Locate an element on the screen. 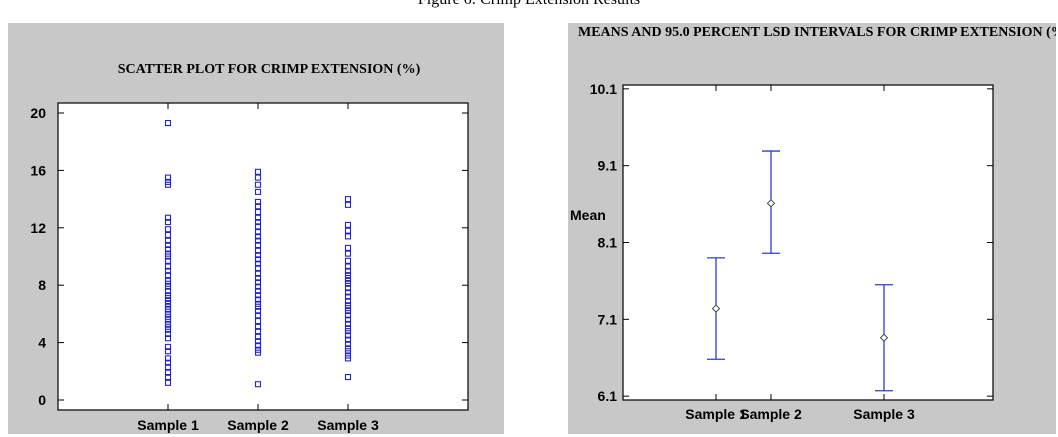 This screenshot has height=437, width=1058. y-tick-label: 16 is located at coordinates (38, 170).